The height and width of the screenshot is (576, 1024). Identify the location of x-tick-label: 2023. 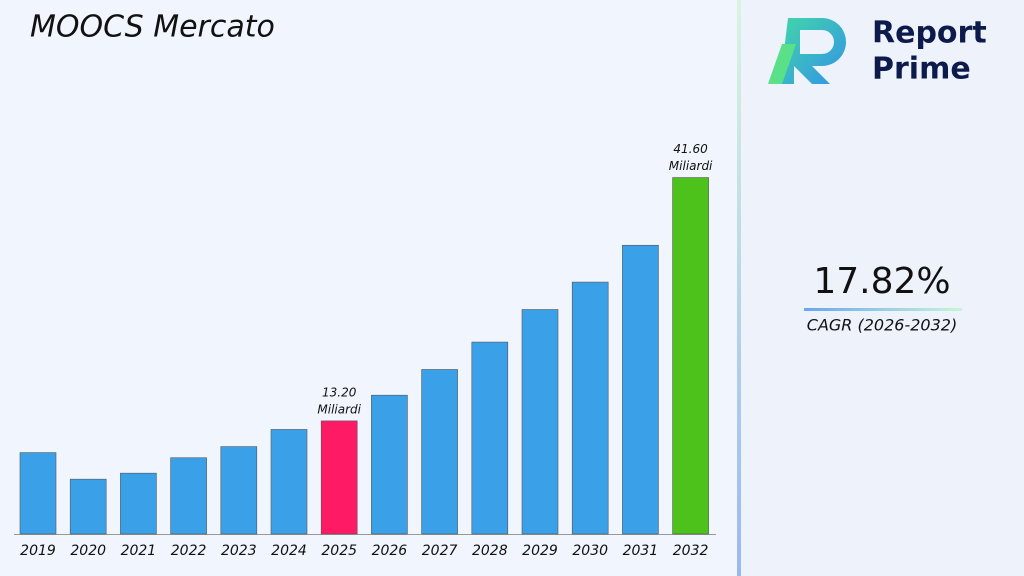
(239, 551).